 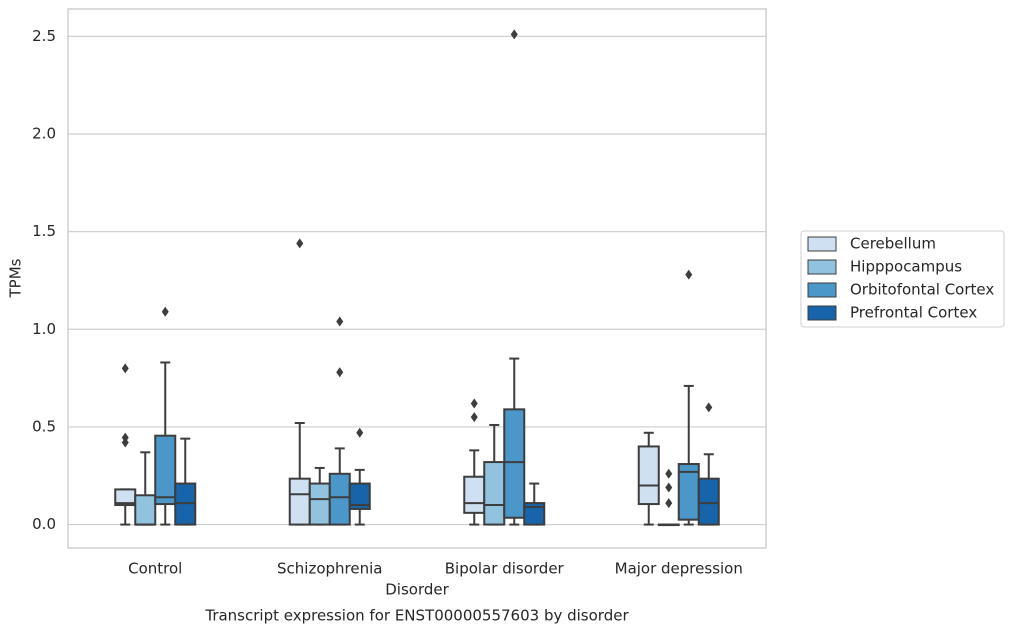 What do you see at coordinates (44, 329) in the screenshot?
I see `y-tick-label: 1.0` at bounding box center [44, 329].